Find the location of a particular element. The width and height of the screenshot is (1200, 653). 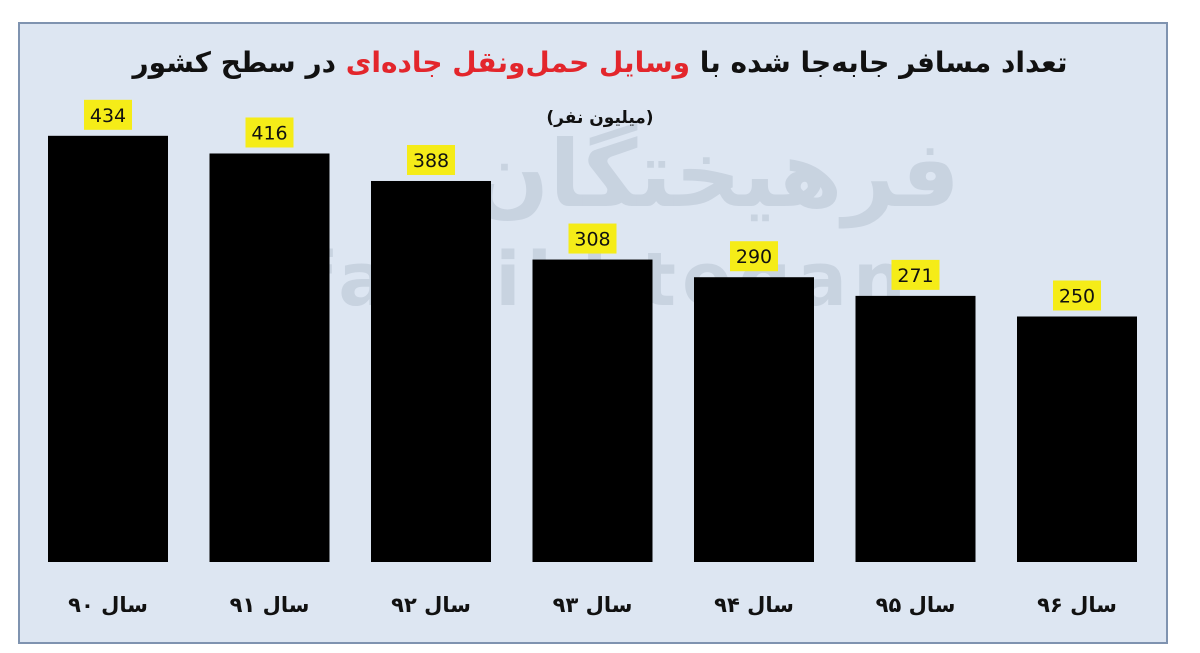

data-label-1: 416 is located at coordinates (269, 133).